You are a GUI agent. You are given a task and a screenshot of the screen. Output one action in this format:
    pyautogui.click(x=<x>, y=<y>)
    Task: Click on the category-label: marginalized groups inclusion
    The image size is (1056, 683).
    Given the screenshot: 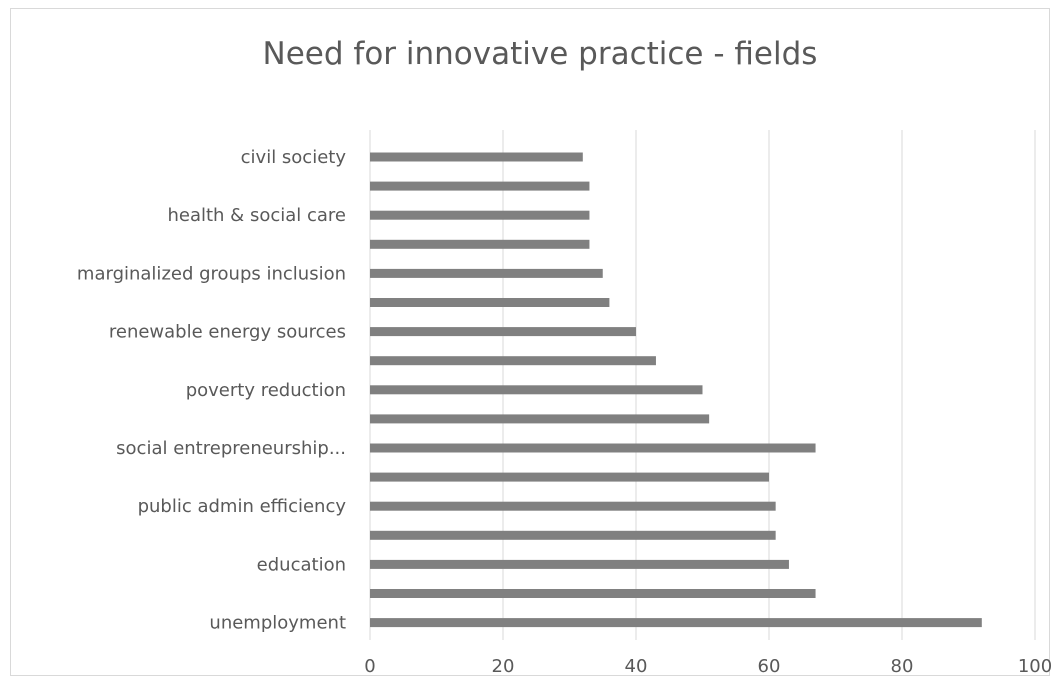 What is the action you would take?
    pyautogui.click(x=211, y=273)
    